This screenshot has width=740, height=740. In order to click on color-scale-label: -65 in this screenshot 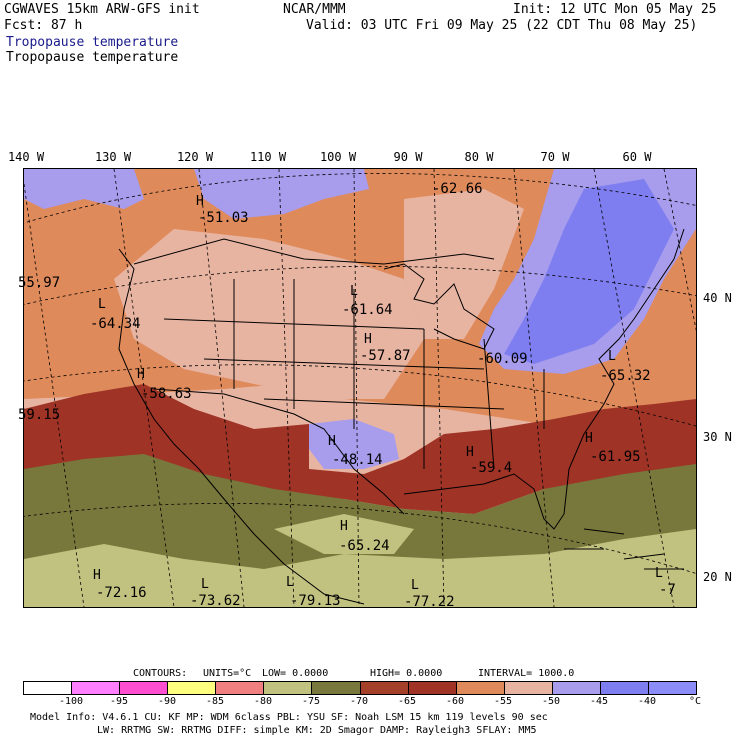, I will do `click(407, 701)`.